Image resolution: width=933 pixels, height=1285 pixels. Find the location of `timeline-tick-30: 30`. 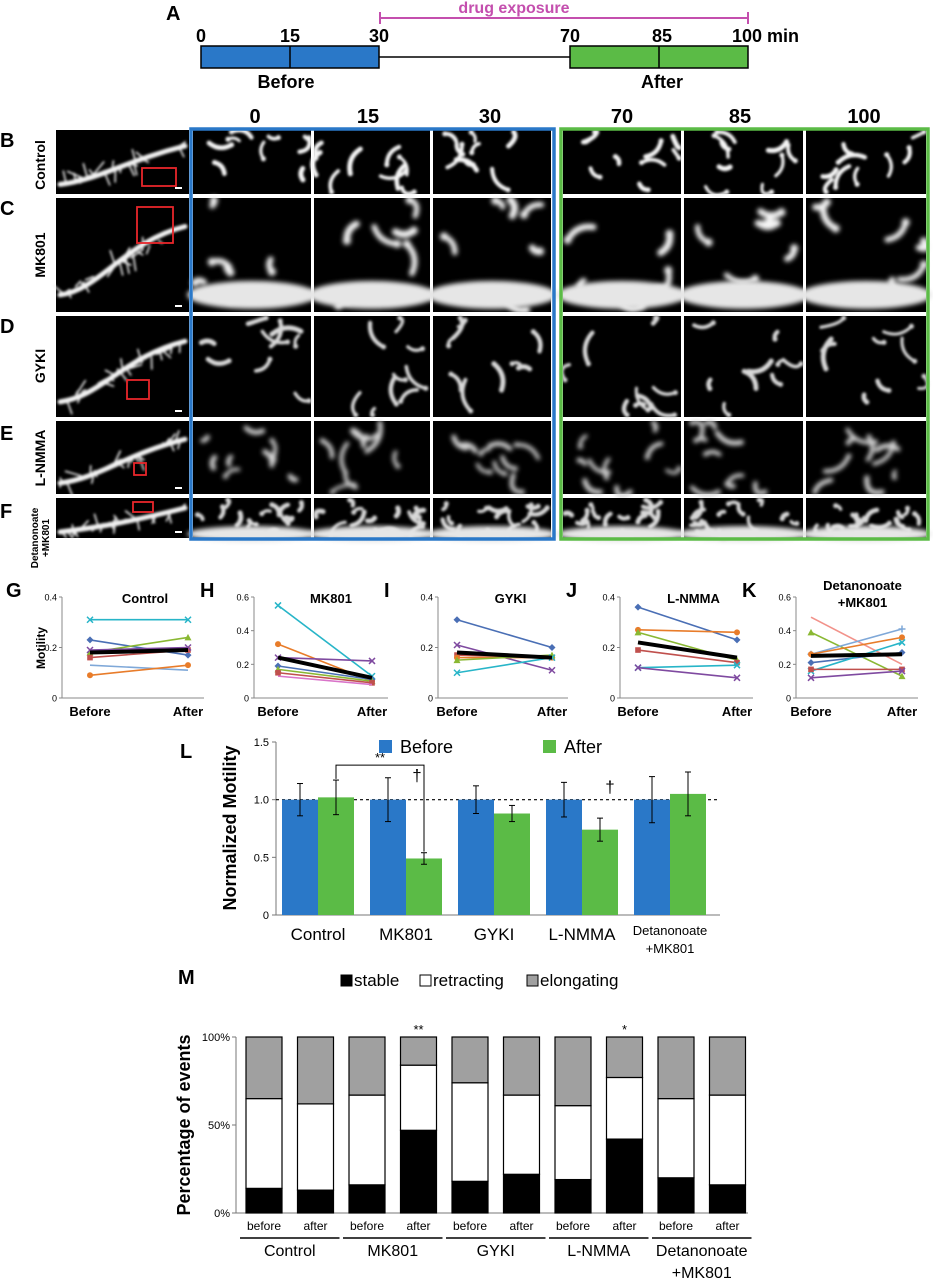

timeline-tick-30: 30 is located at coordinates (379, 36).